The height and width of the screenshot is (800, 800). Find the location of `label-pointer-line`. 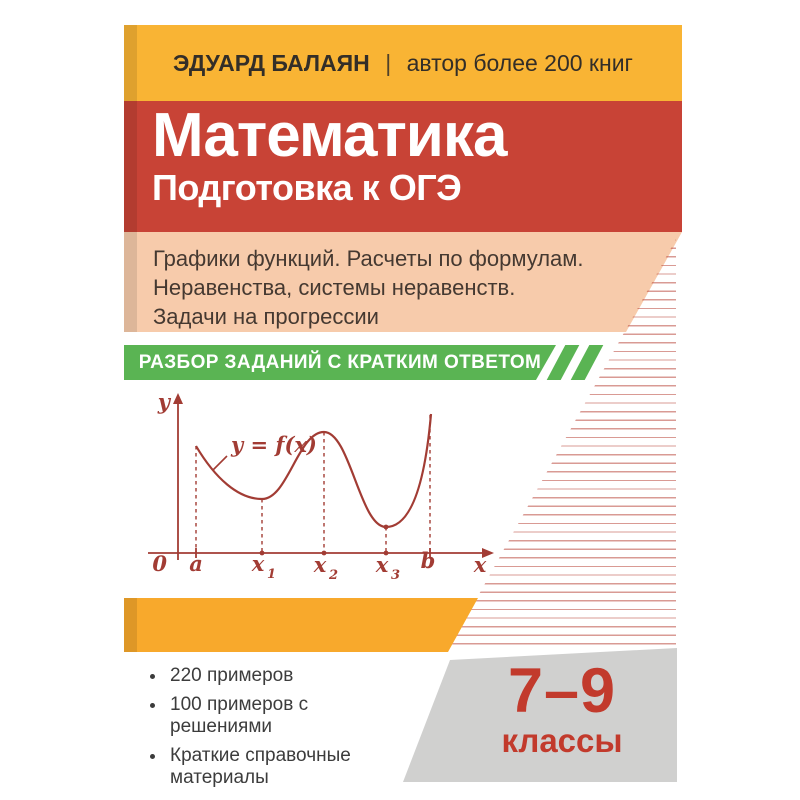

label-pointer-line is located at coordinates (220, 463).